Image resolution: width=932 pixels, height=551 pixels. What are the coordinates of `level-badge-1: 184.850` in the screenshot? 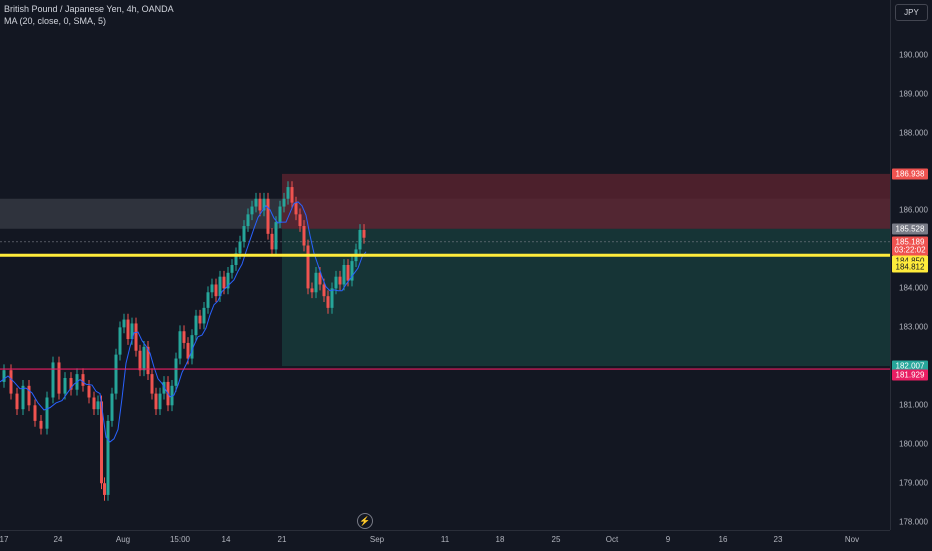 It's located at (910, 261).